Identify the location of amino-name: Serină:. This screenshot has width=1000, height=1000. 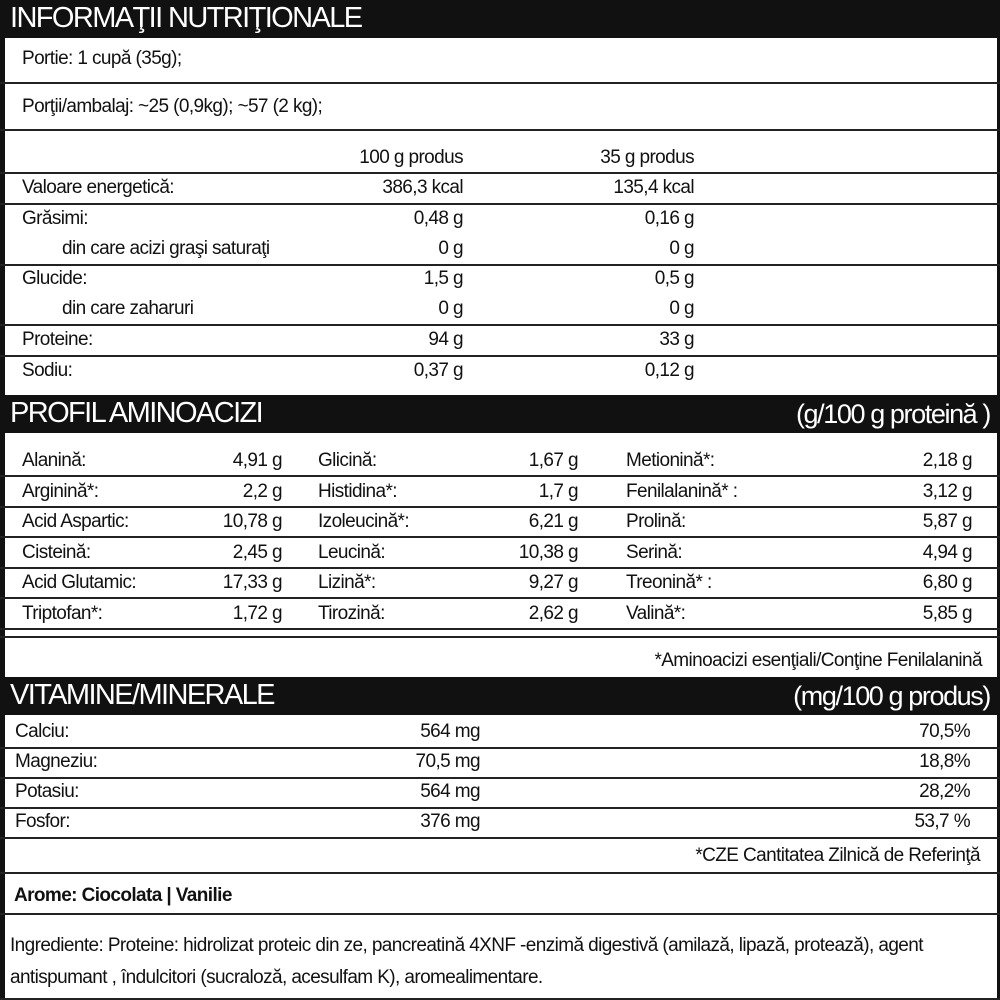
(654, 552).